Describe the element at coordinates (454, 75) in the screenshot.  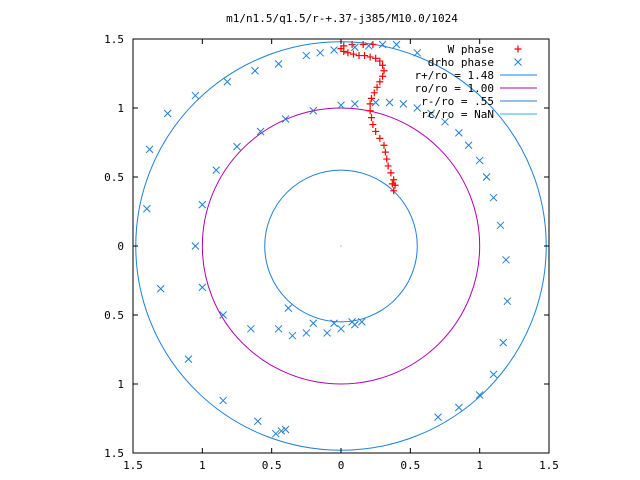
I see `legend-label: r+/ro = 1.48` at that location.